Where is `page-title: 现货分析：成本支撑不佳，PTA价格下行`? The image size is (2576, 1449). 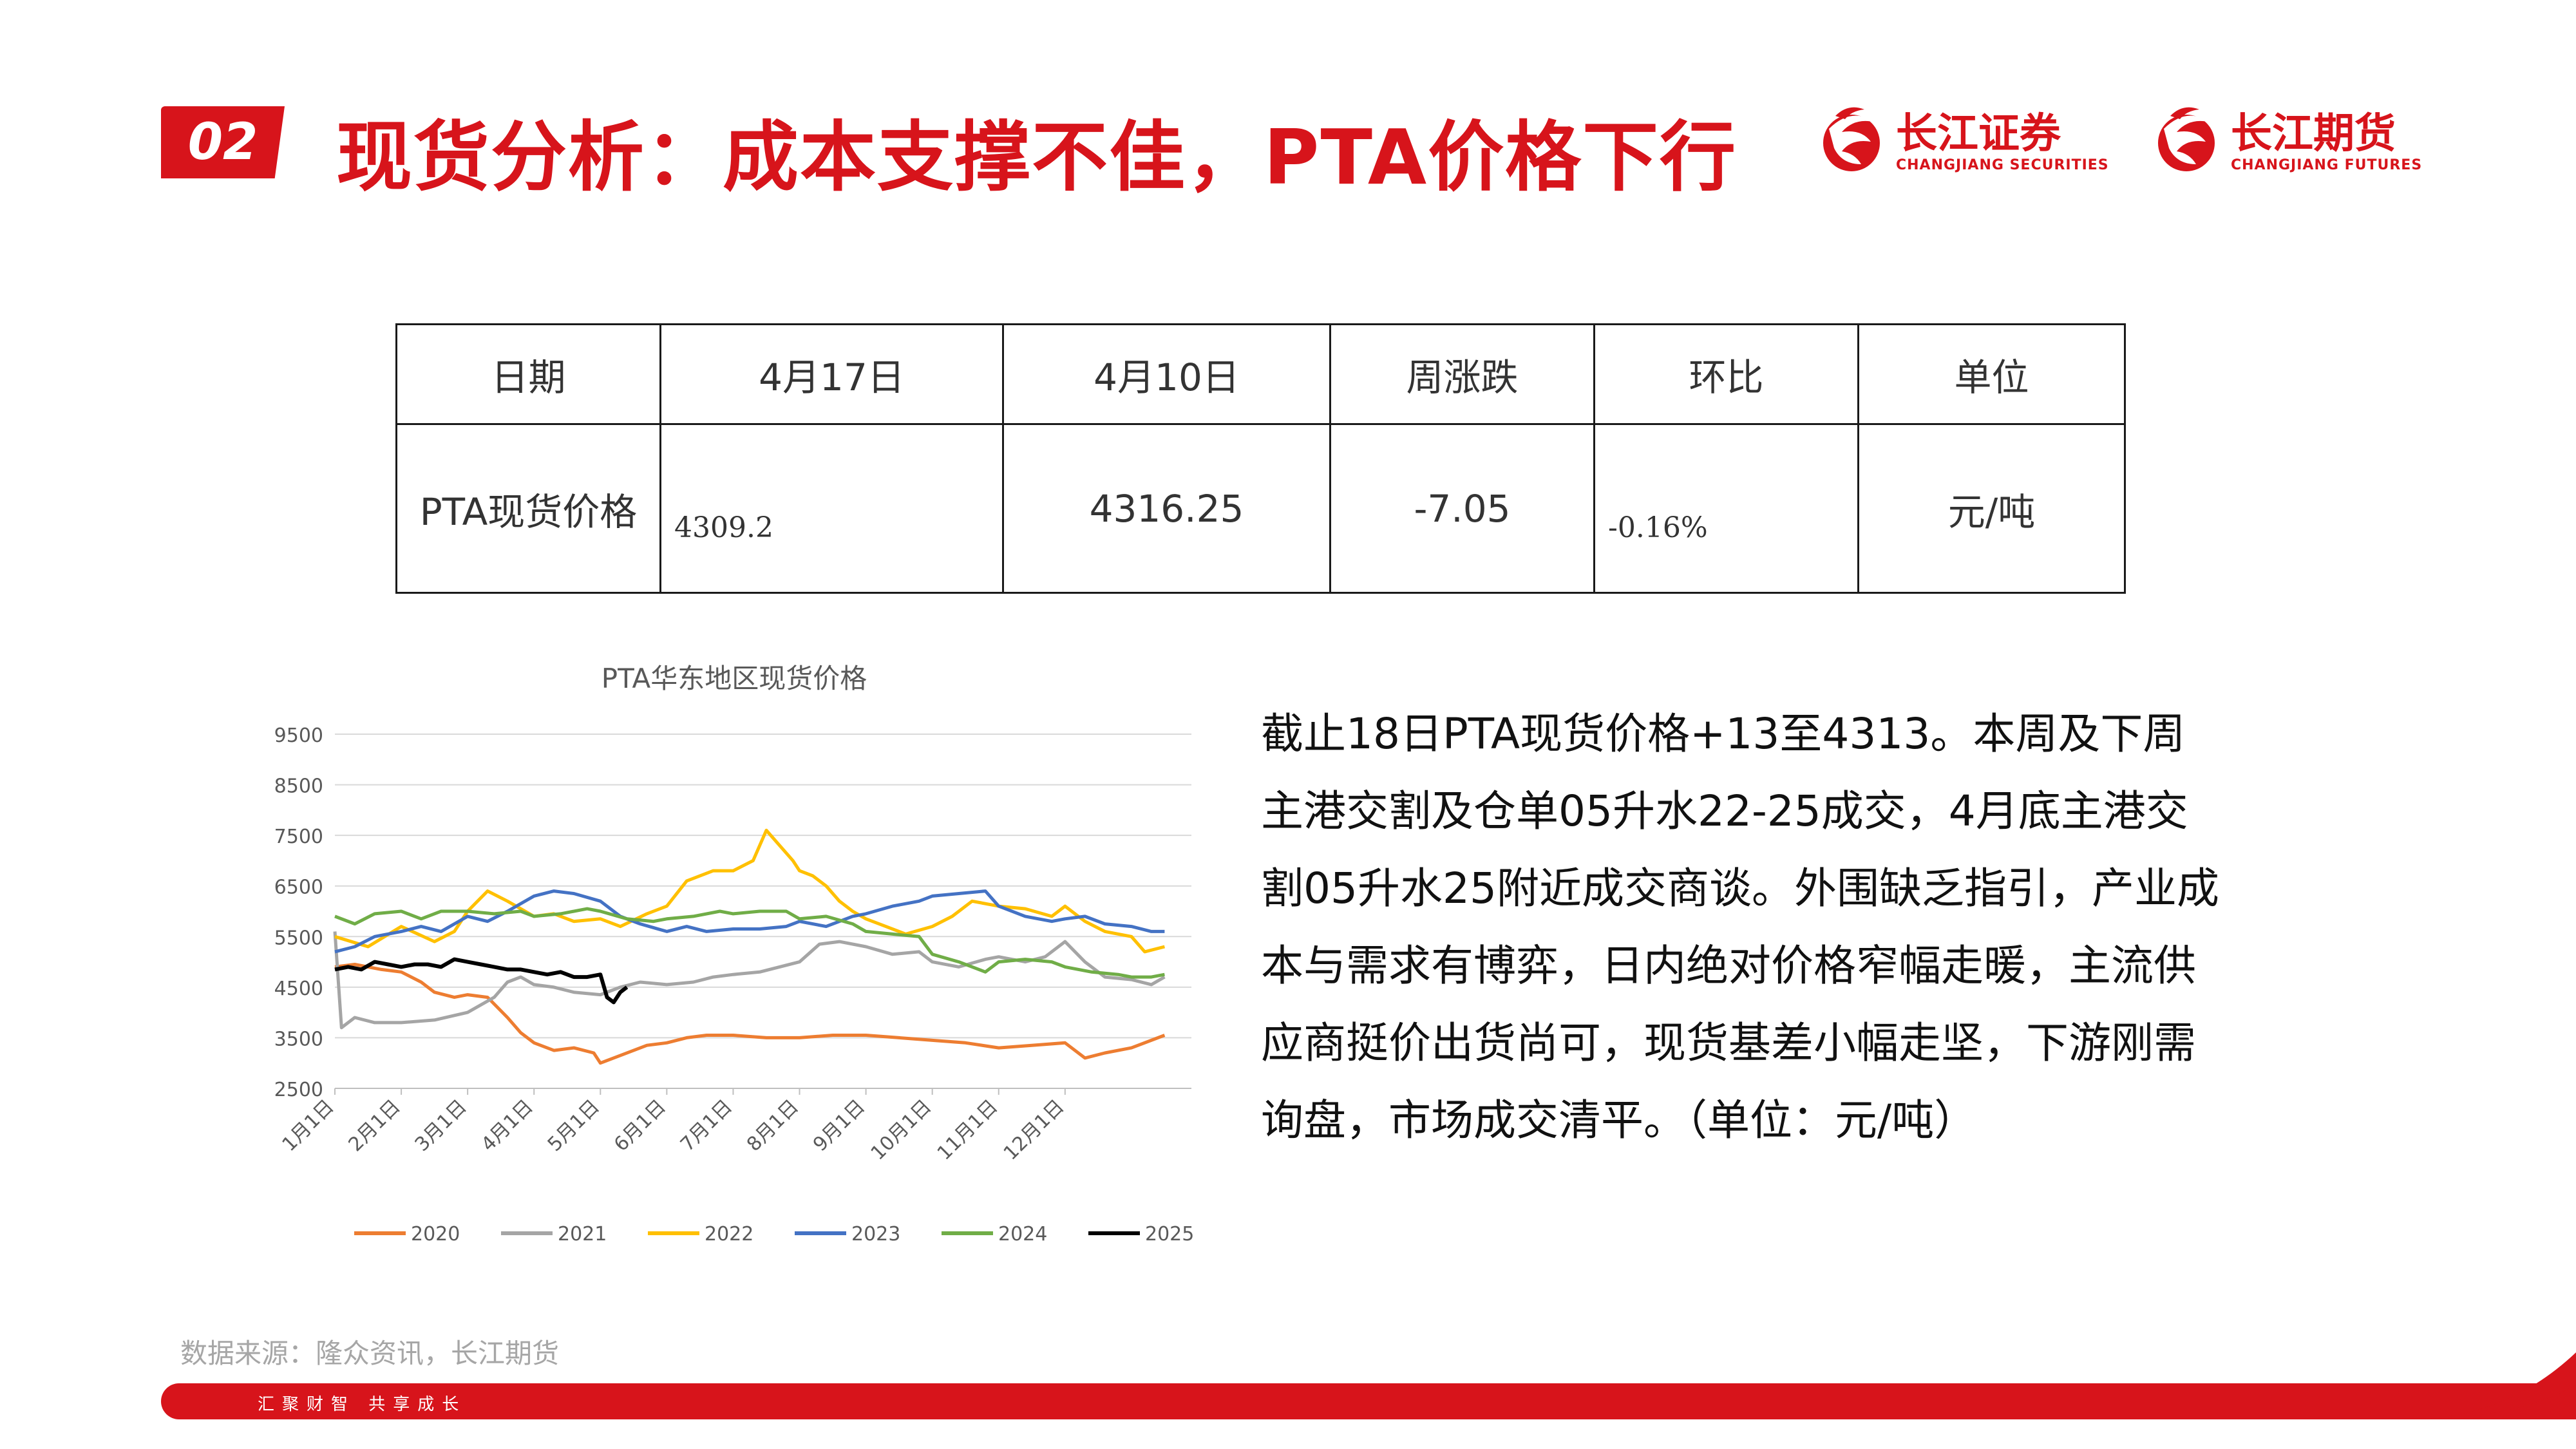 page-title: 现货分析：成本支撑不佳，PTA价格下行 is located at coordinates (1037, 157).